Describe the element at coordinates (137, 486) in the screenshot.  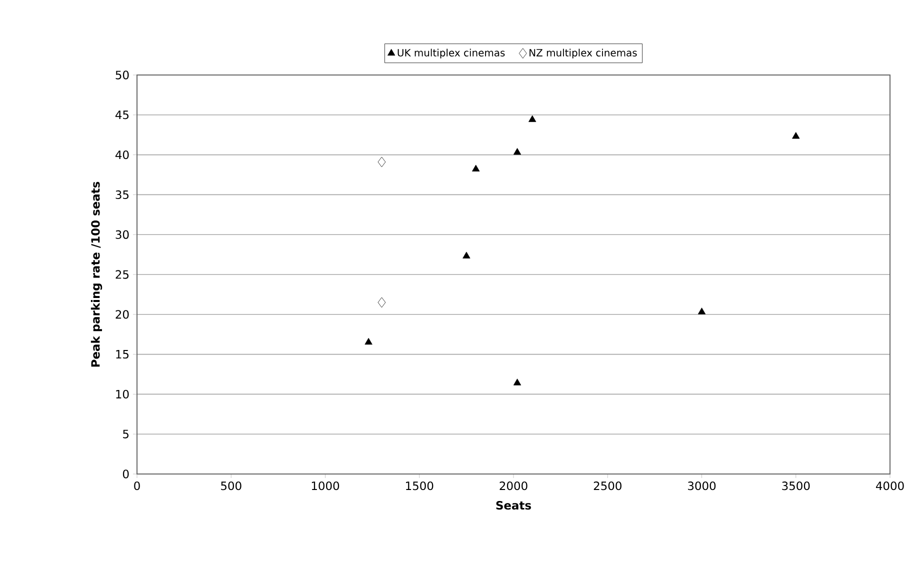
I see `x-tick-label: 0` at that location.